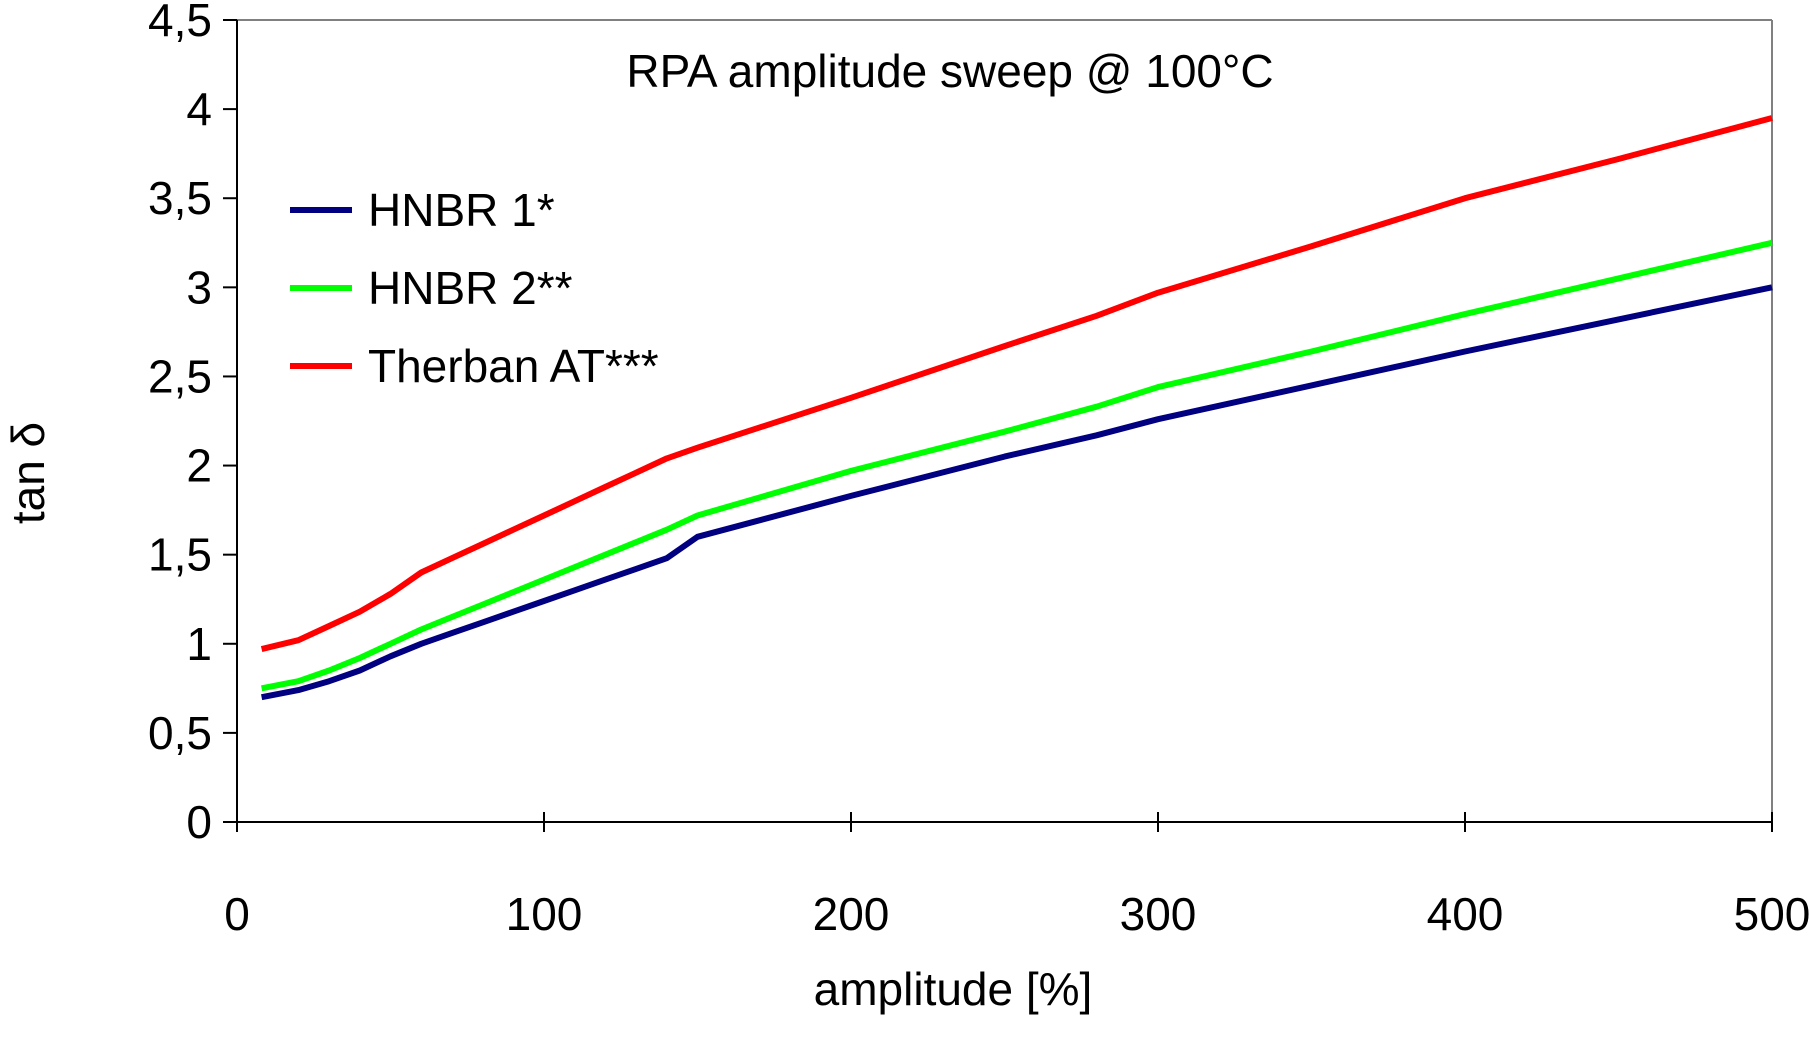 Image resolution: width=1810 pixels, height=1037 pixels. I want to click on y-tick-label: 3,5, so click(180, 198).